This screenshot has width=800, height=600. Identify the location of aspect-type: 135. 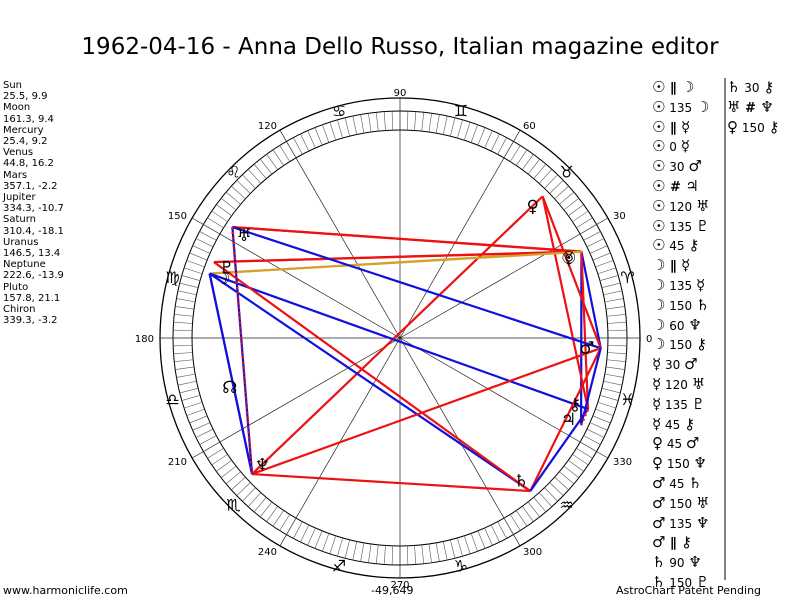
(680, 523).